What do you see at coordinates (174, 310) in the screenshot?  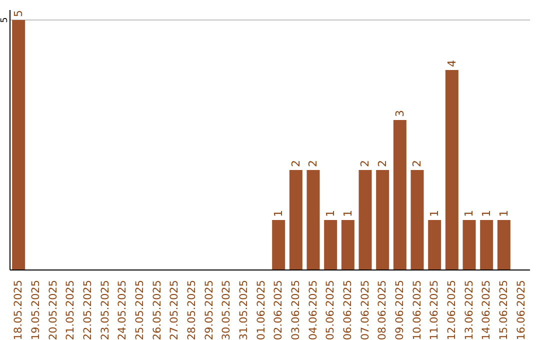 I see `x-tick-label: 27.05.2025` at bounding box center [174, 310].